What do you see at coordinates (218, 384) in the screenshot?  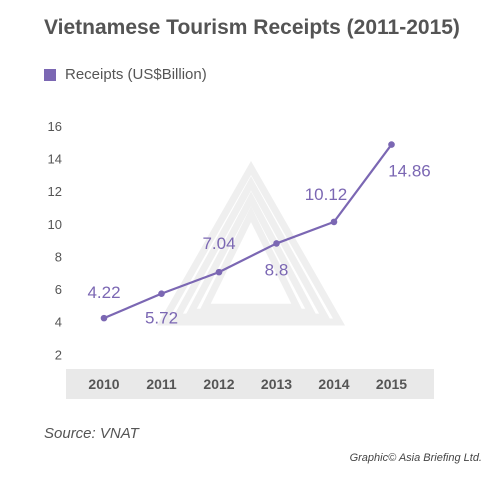 I see `x-tick-label-2012: 2012` at bounding box center [218, 384].